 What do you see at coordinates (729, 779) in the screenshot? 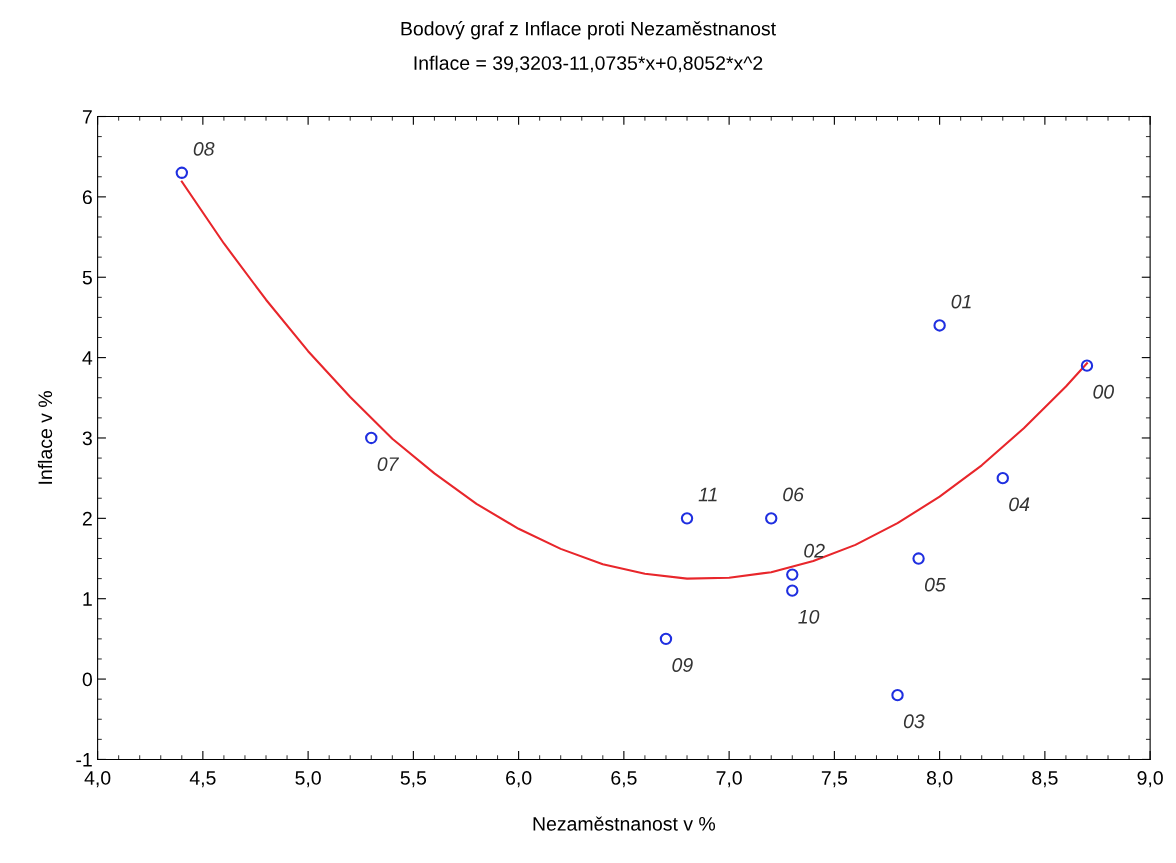
I see `x-tick-label: 7,0` at bounding box center [729, 779].